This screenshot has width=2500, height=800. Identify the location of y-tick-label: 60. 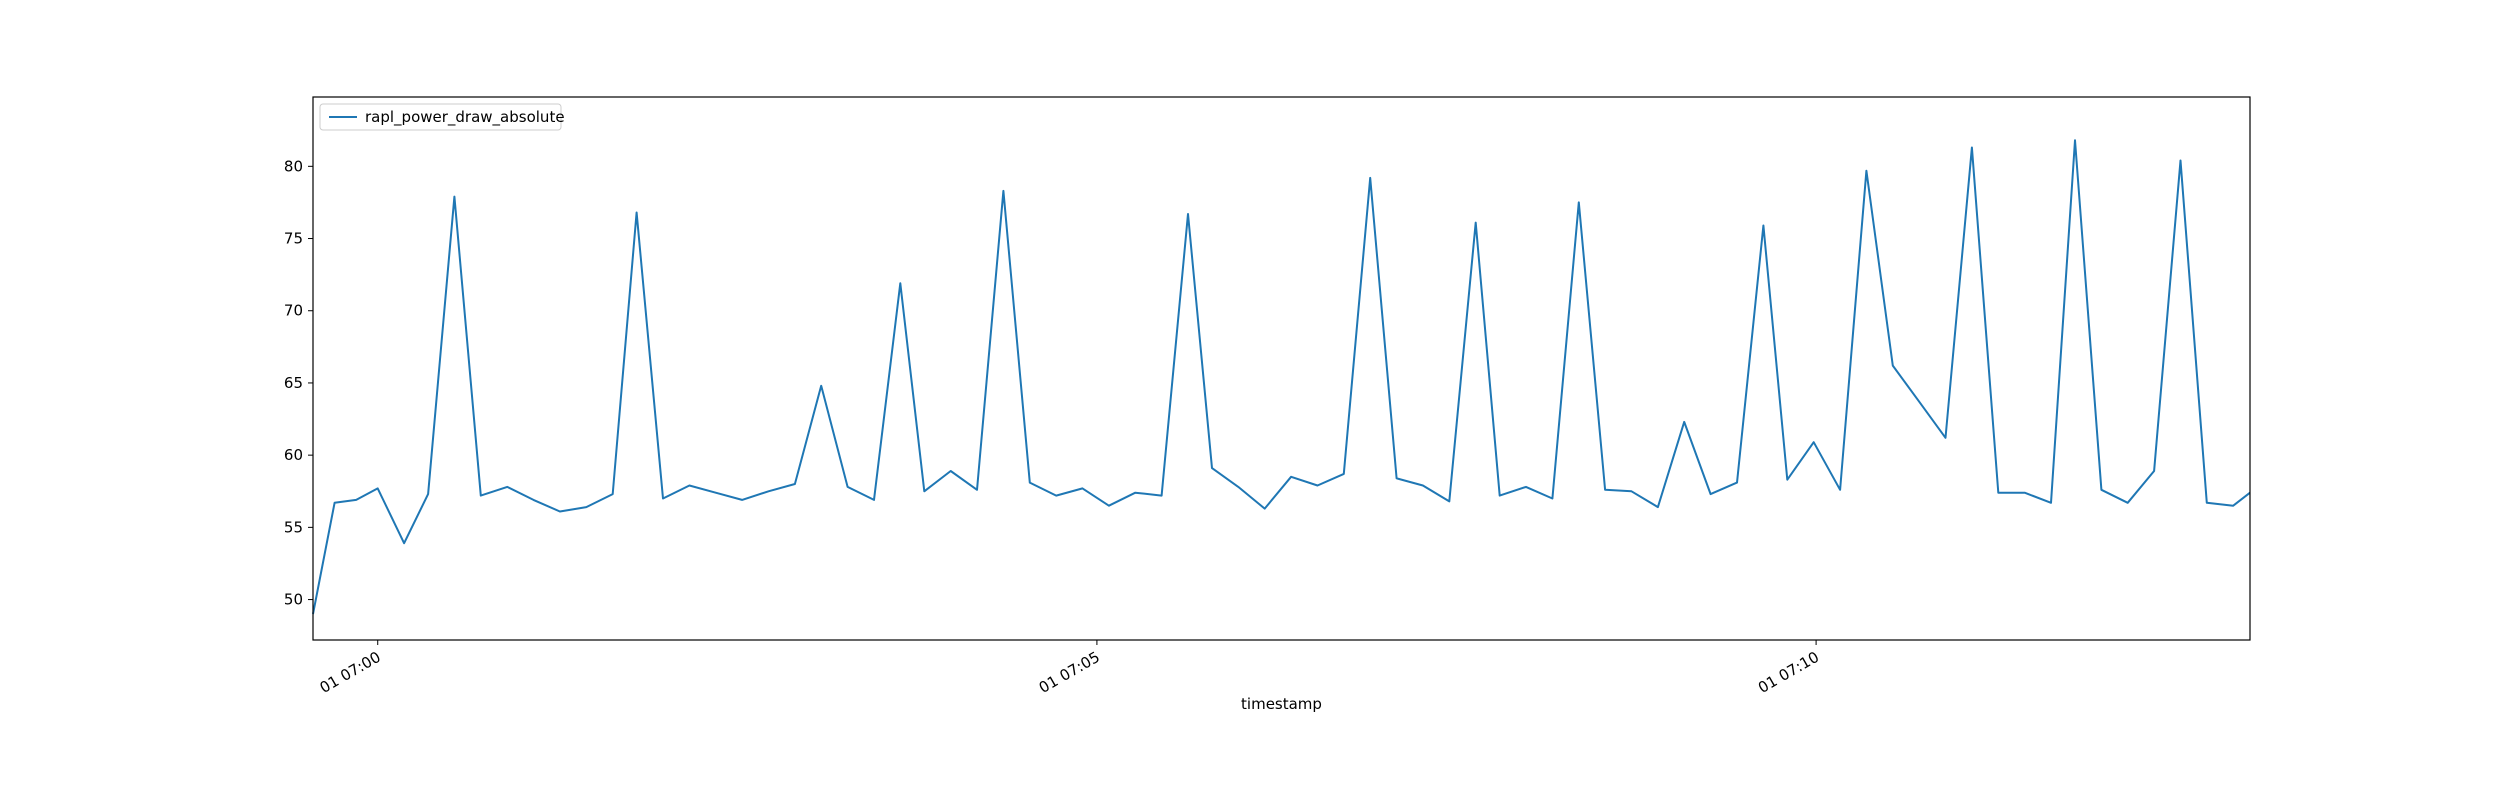
(293, 455).